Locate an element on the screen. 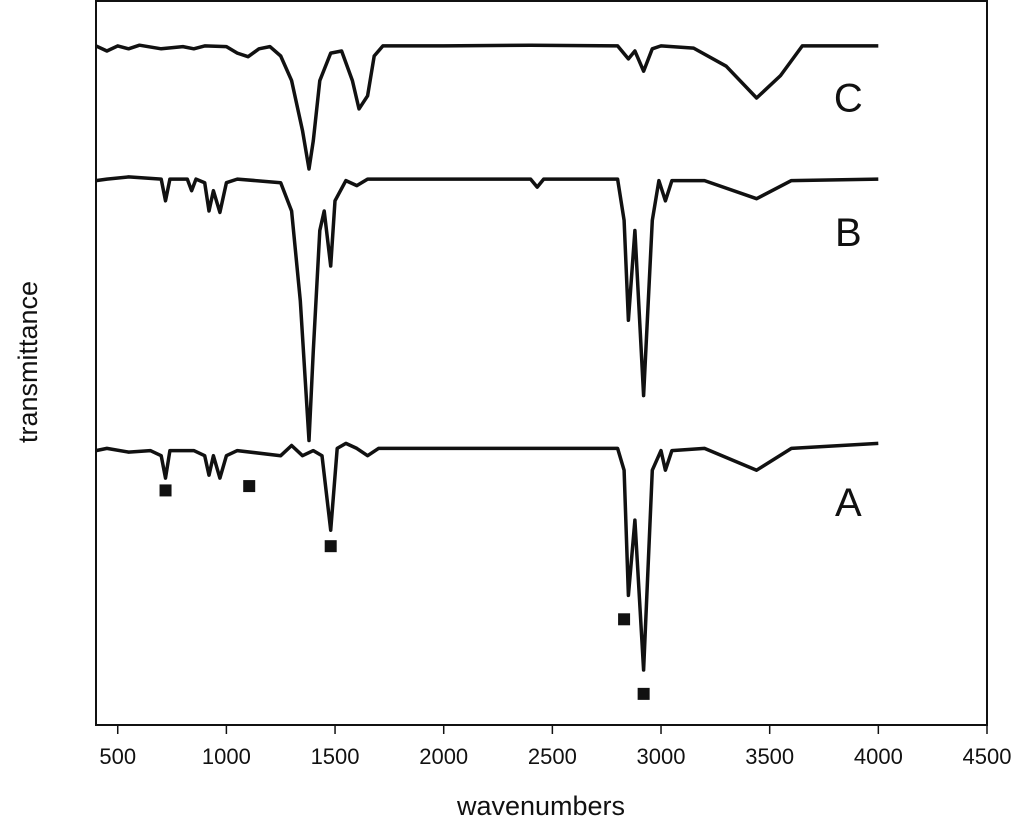  x-axis-title: wavenumbers is located at coordinates (540, 806).